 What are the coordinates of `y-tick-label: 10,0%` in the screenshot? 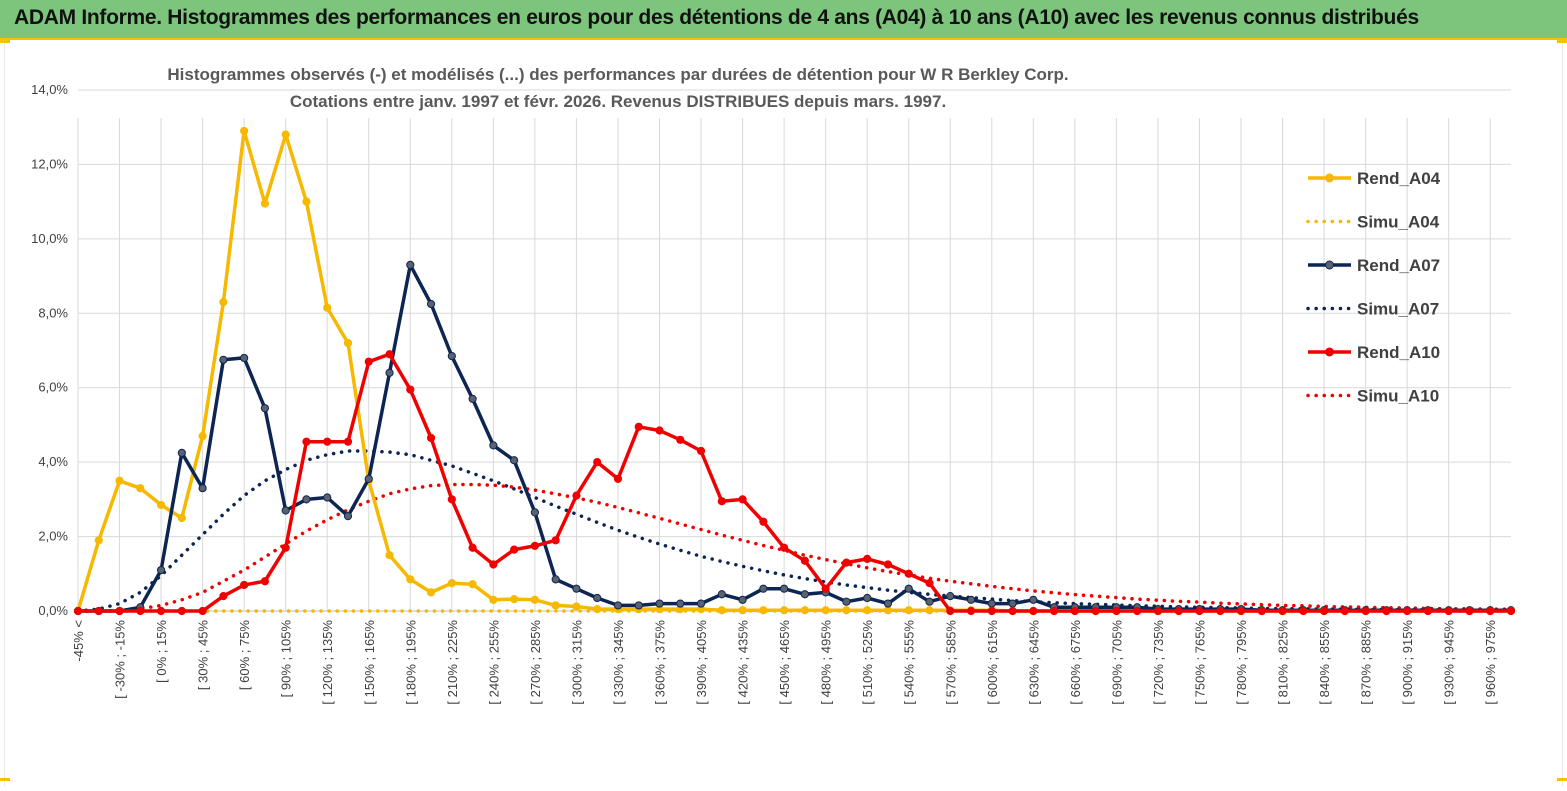 It's located at (49, 238).